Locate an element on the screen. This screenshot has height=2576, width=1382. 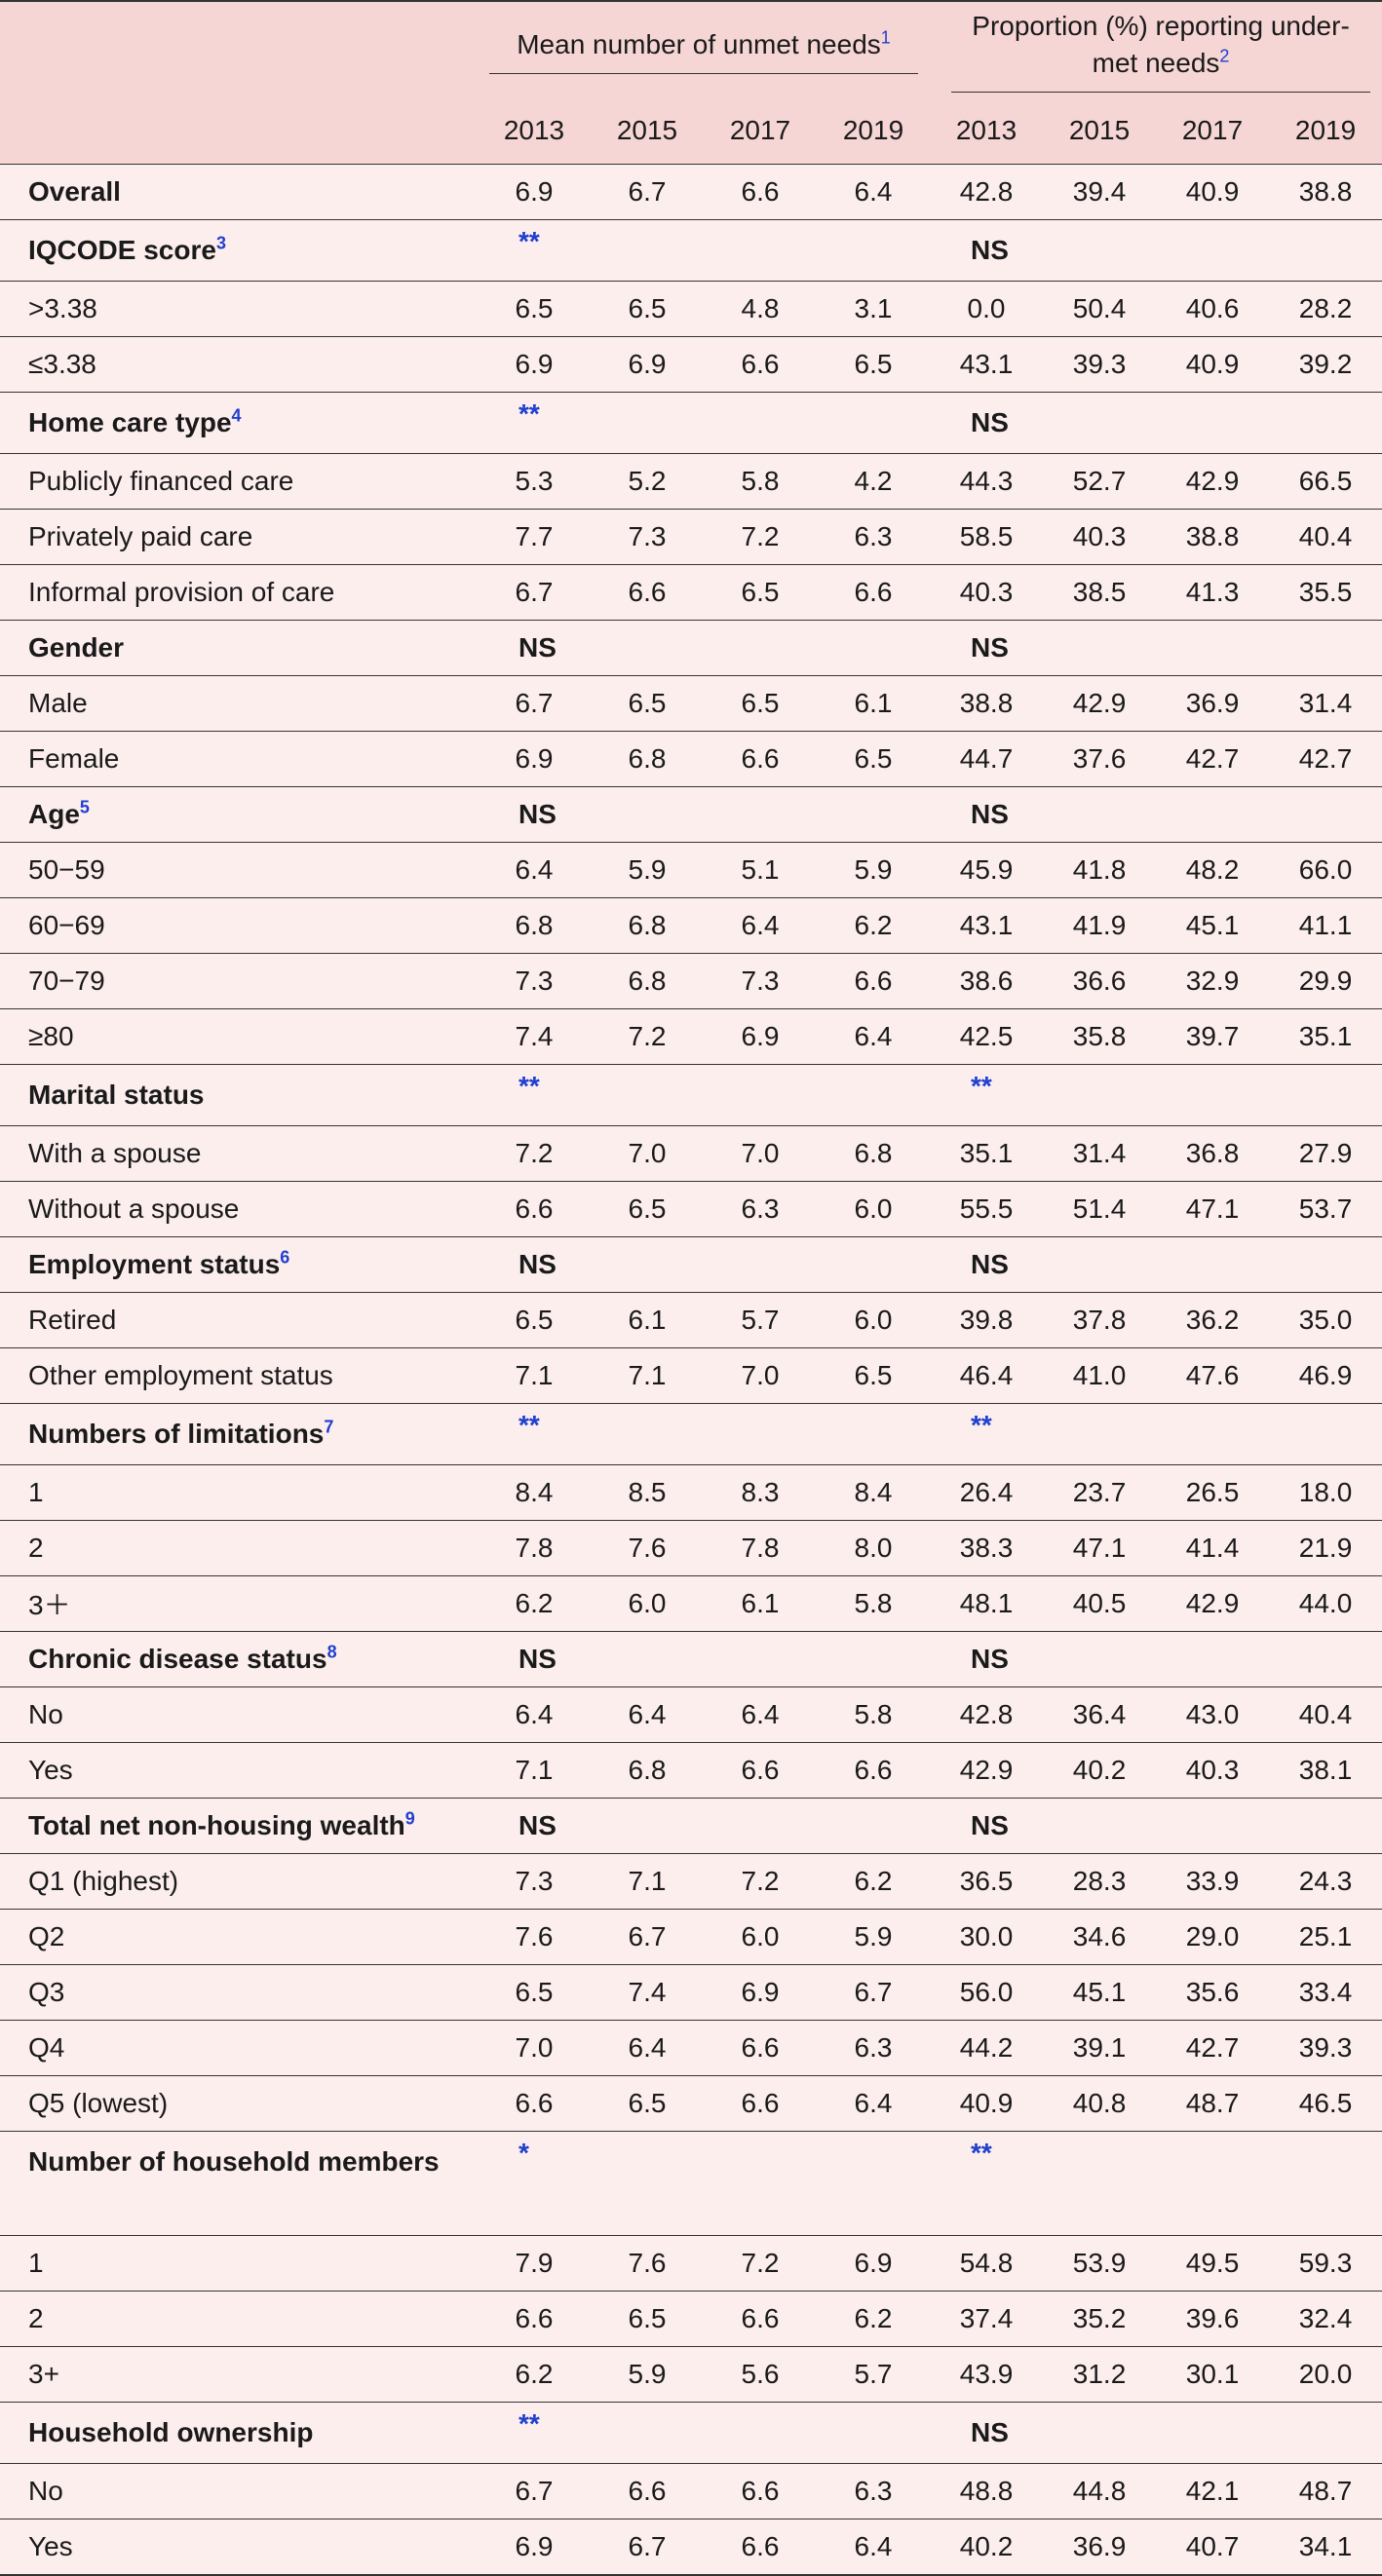
value-cell: 5.7 is located at coordinates (760, 1320).